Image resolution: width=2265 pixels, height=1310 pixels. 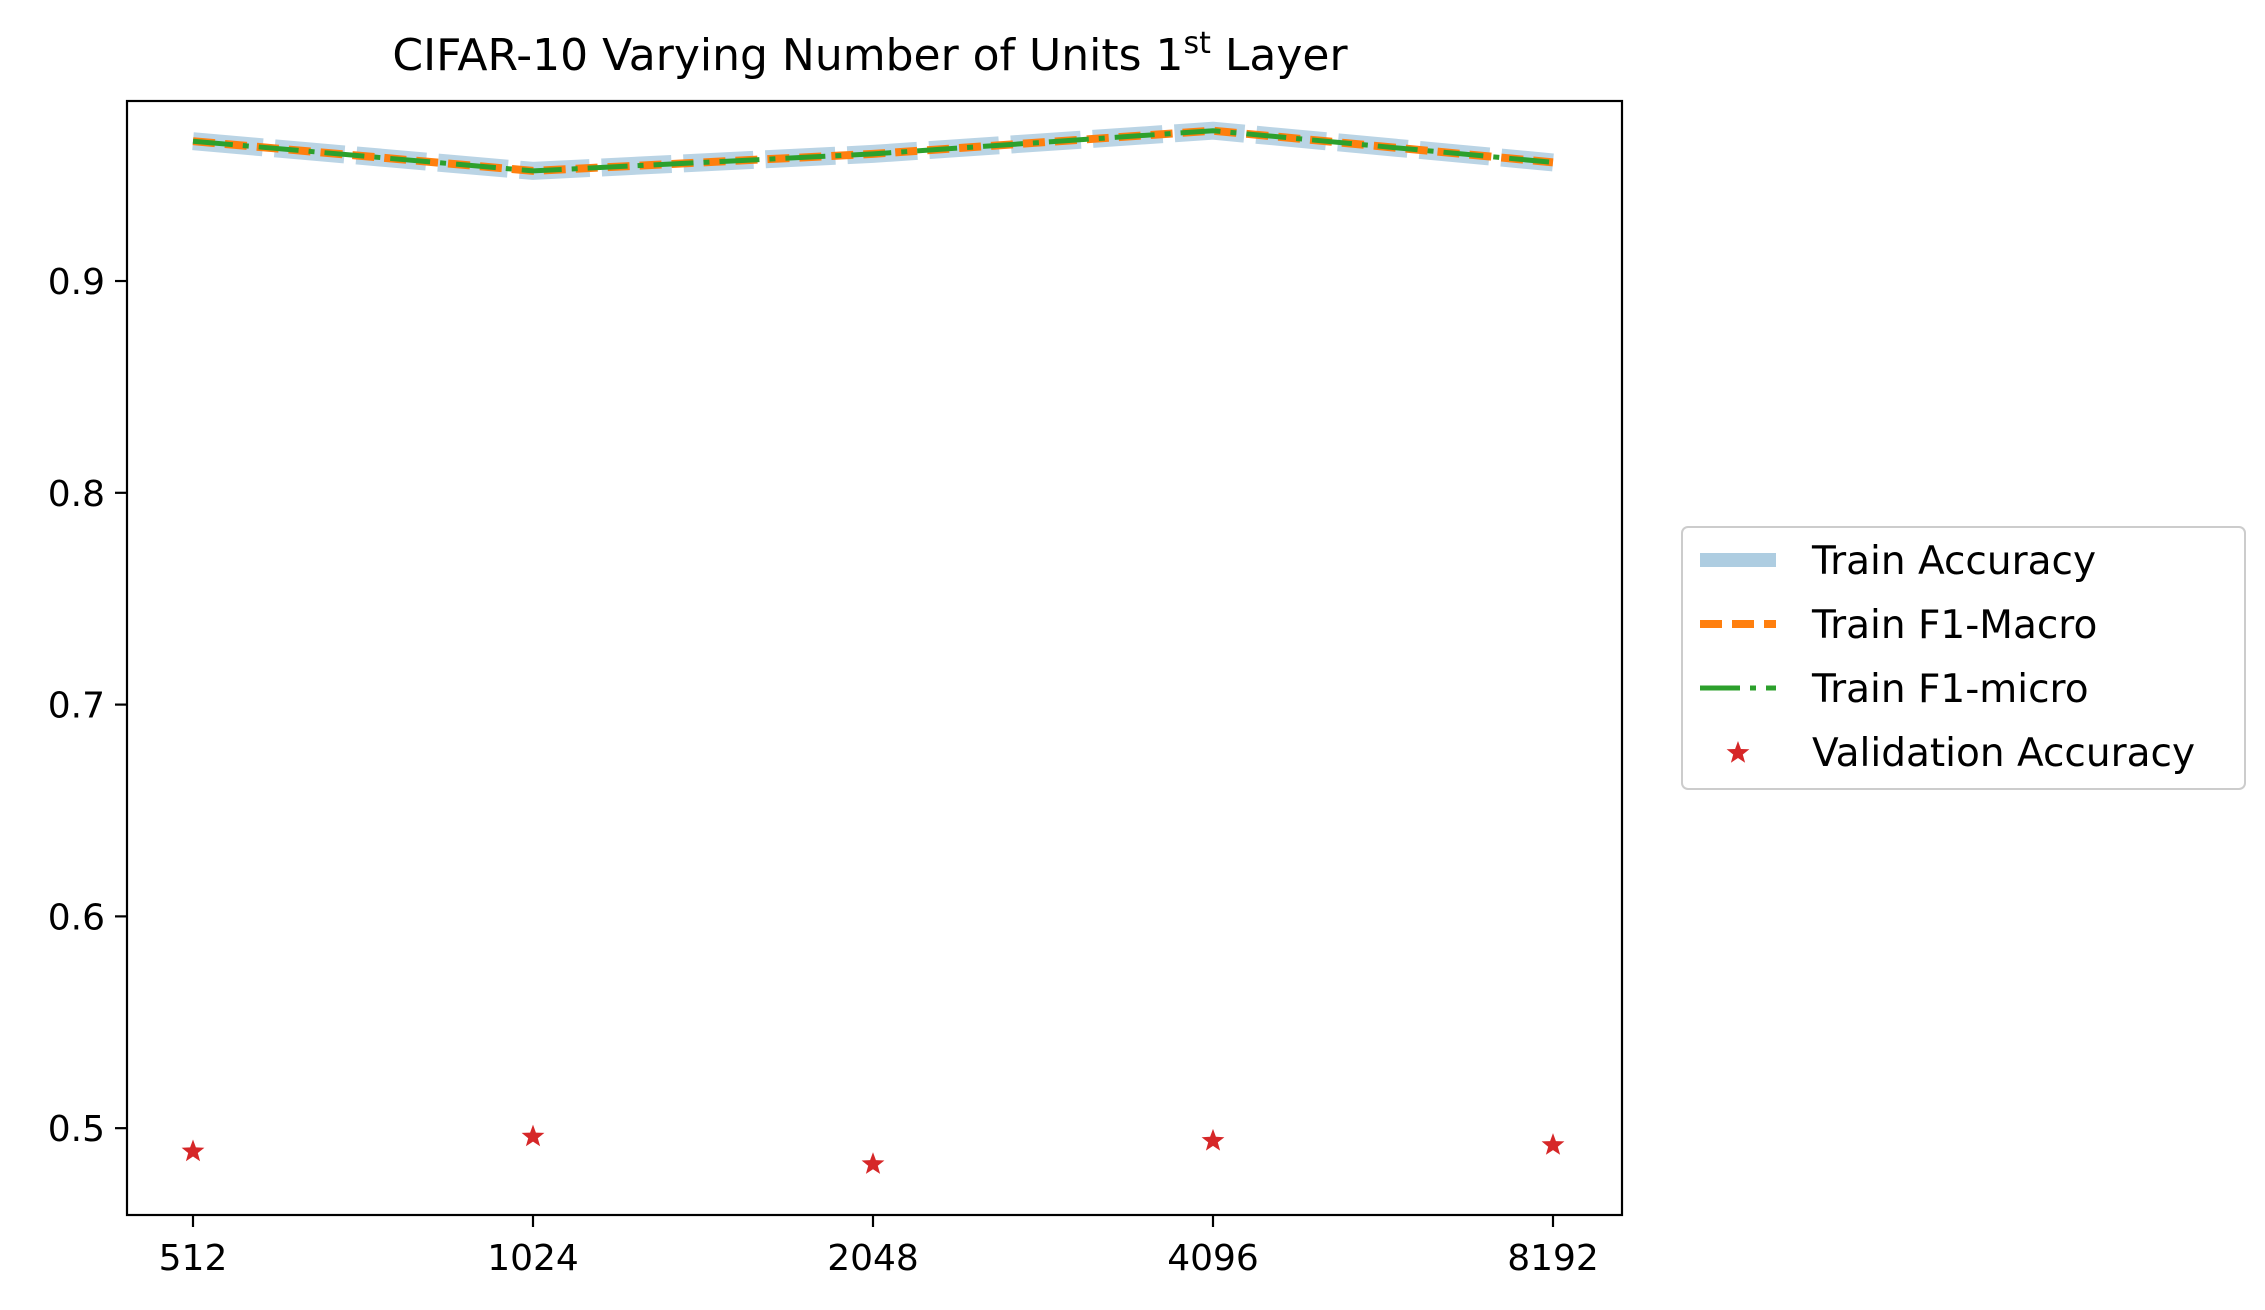 What do you see at coordinates (873, 151) in the screenshot?
I see `series-line-train-f1-micro` at bounding box center [873, 151].